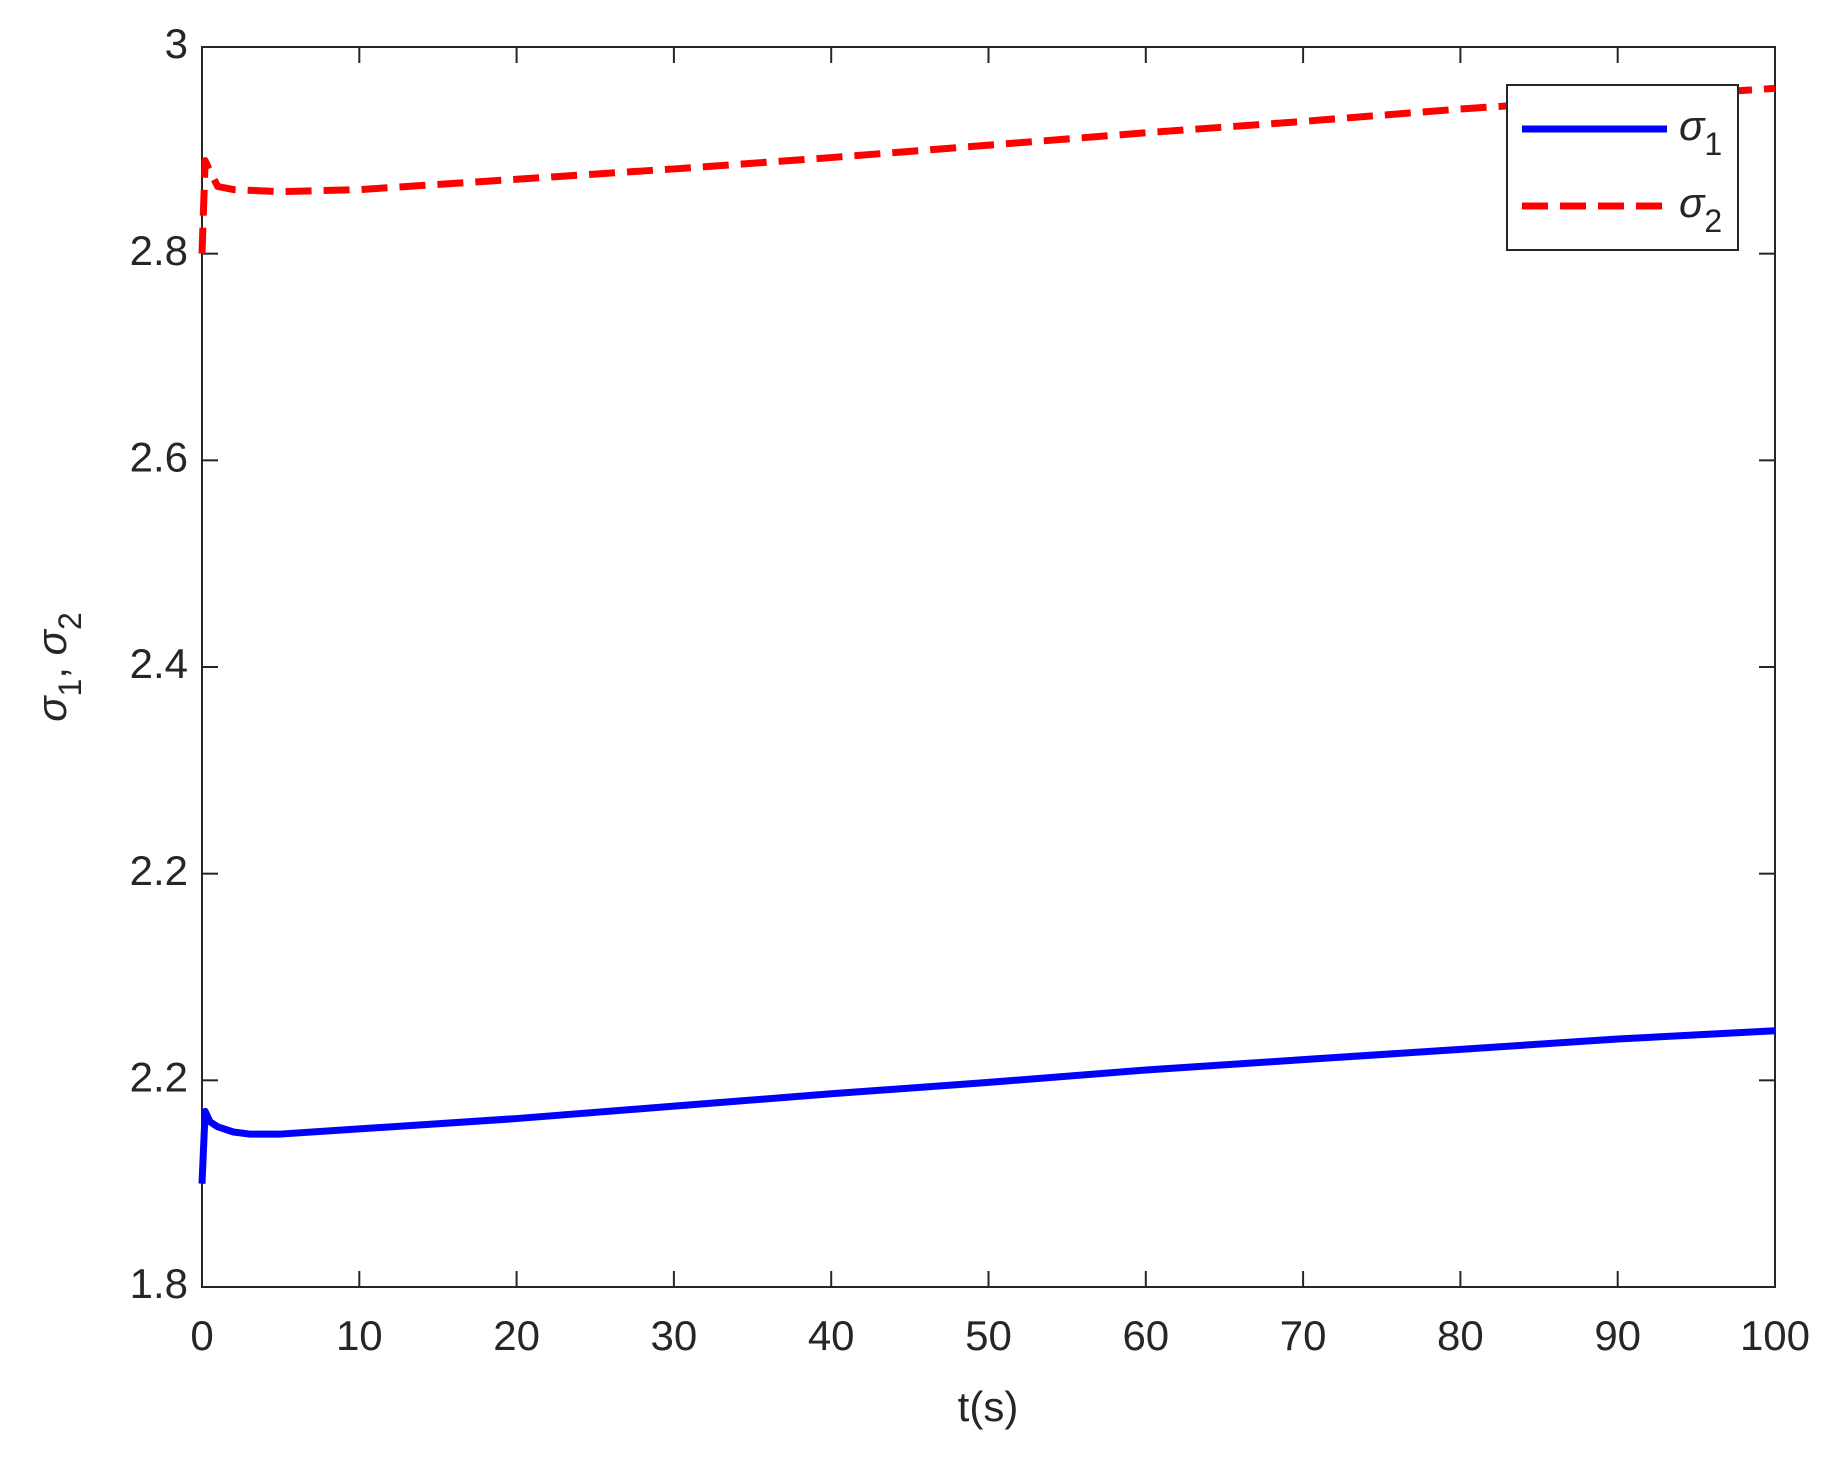  What do you see at coordinates (831, 1335) in the screenshot?
I see `x-tick-label: 40` at bounding box center [831, 1335].